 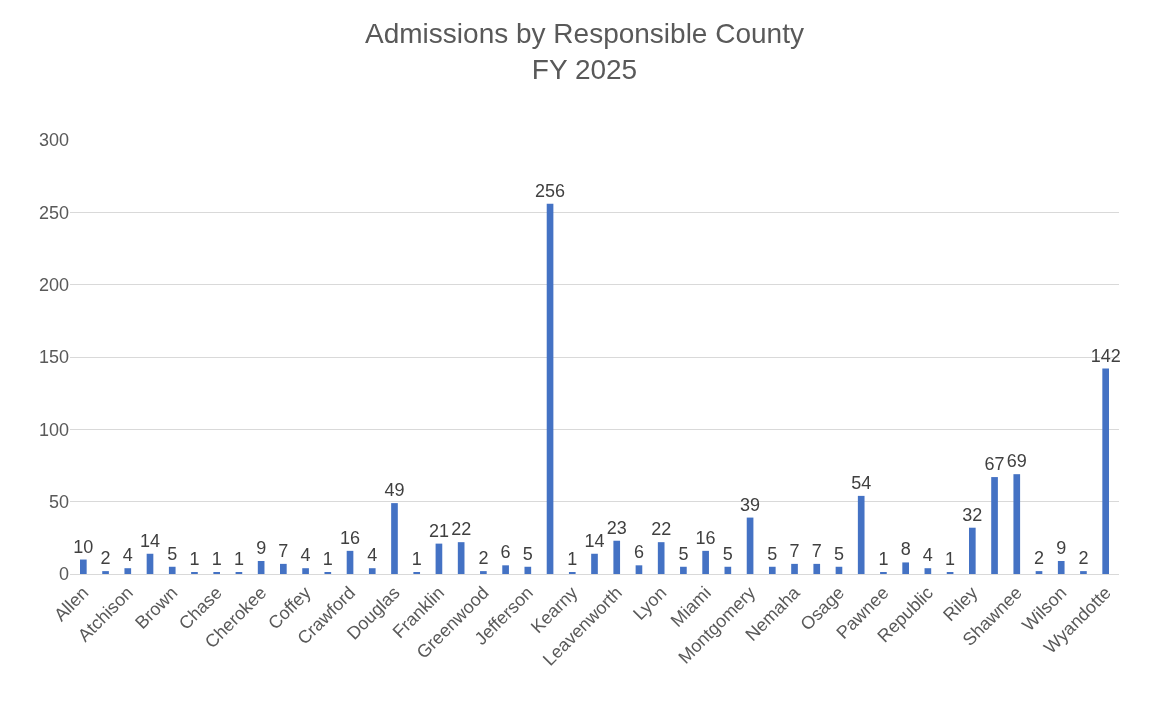 I want to click on data-label: 49, so click(x=394, y=490).